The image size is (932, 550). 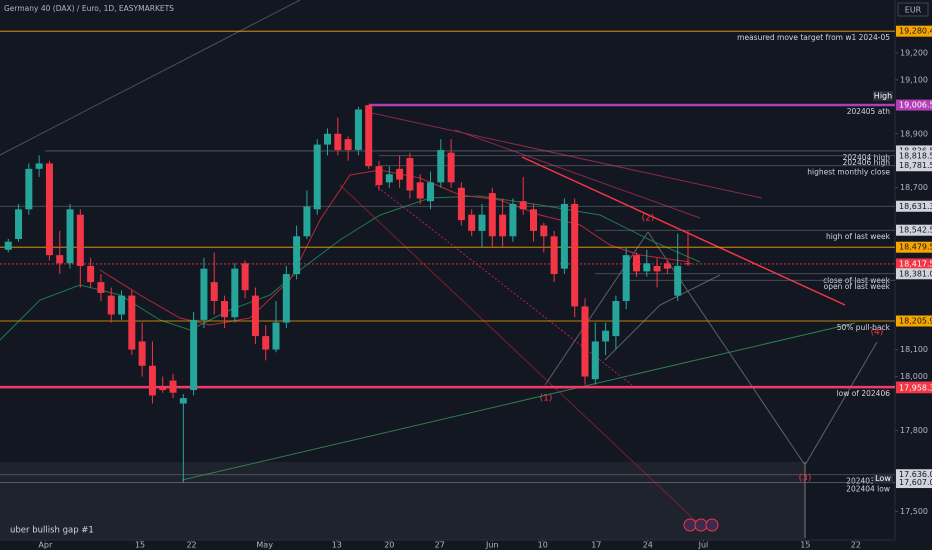 What do you see at coordinates (914, 187) in the screenshot?
I see `y-tick-label: 18,700` at bounding box center [914, 187].